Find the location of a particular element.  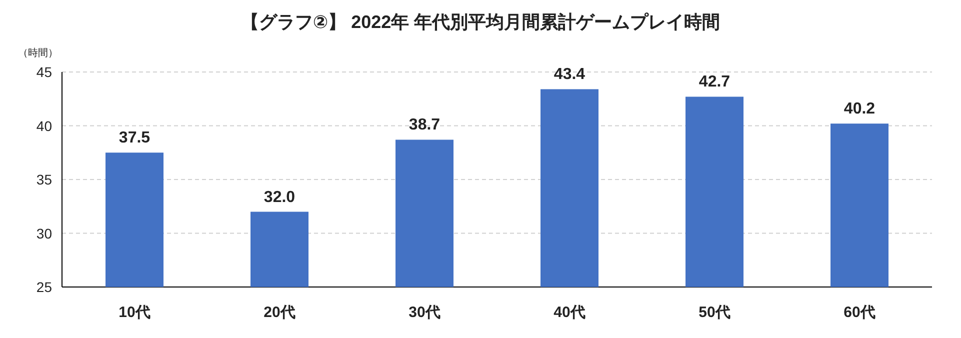

x-tick-label: 60代 is located at coordinates (860, 312).